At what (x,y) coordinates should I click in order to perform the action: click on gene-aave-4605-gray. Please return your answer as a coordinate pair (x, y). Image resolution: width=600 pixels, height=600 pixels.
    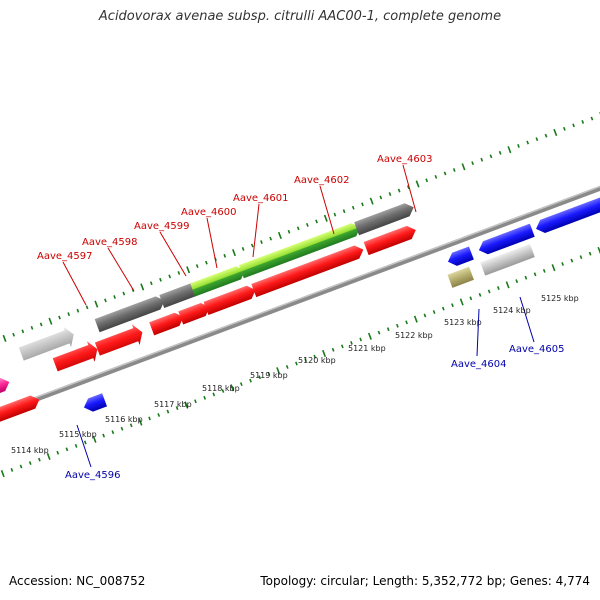
    Looking at the image, I should click on (507, 259).